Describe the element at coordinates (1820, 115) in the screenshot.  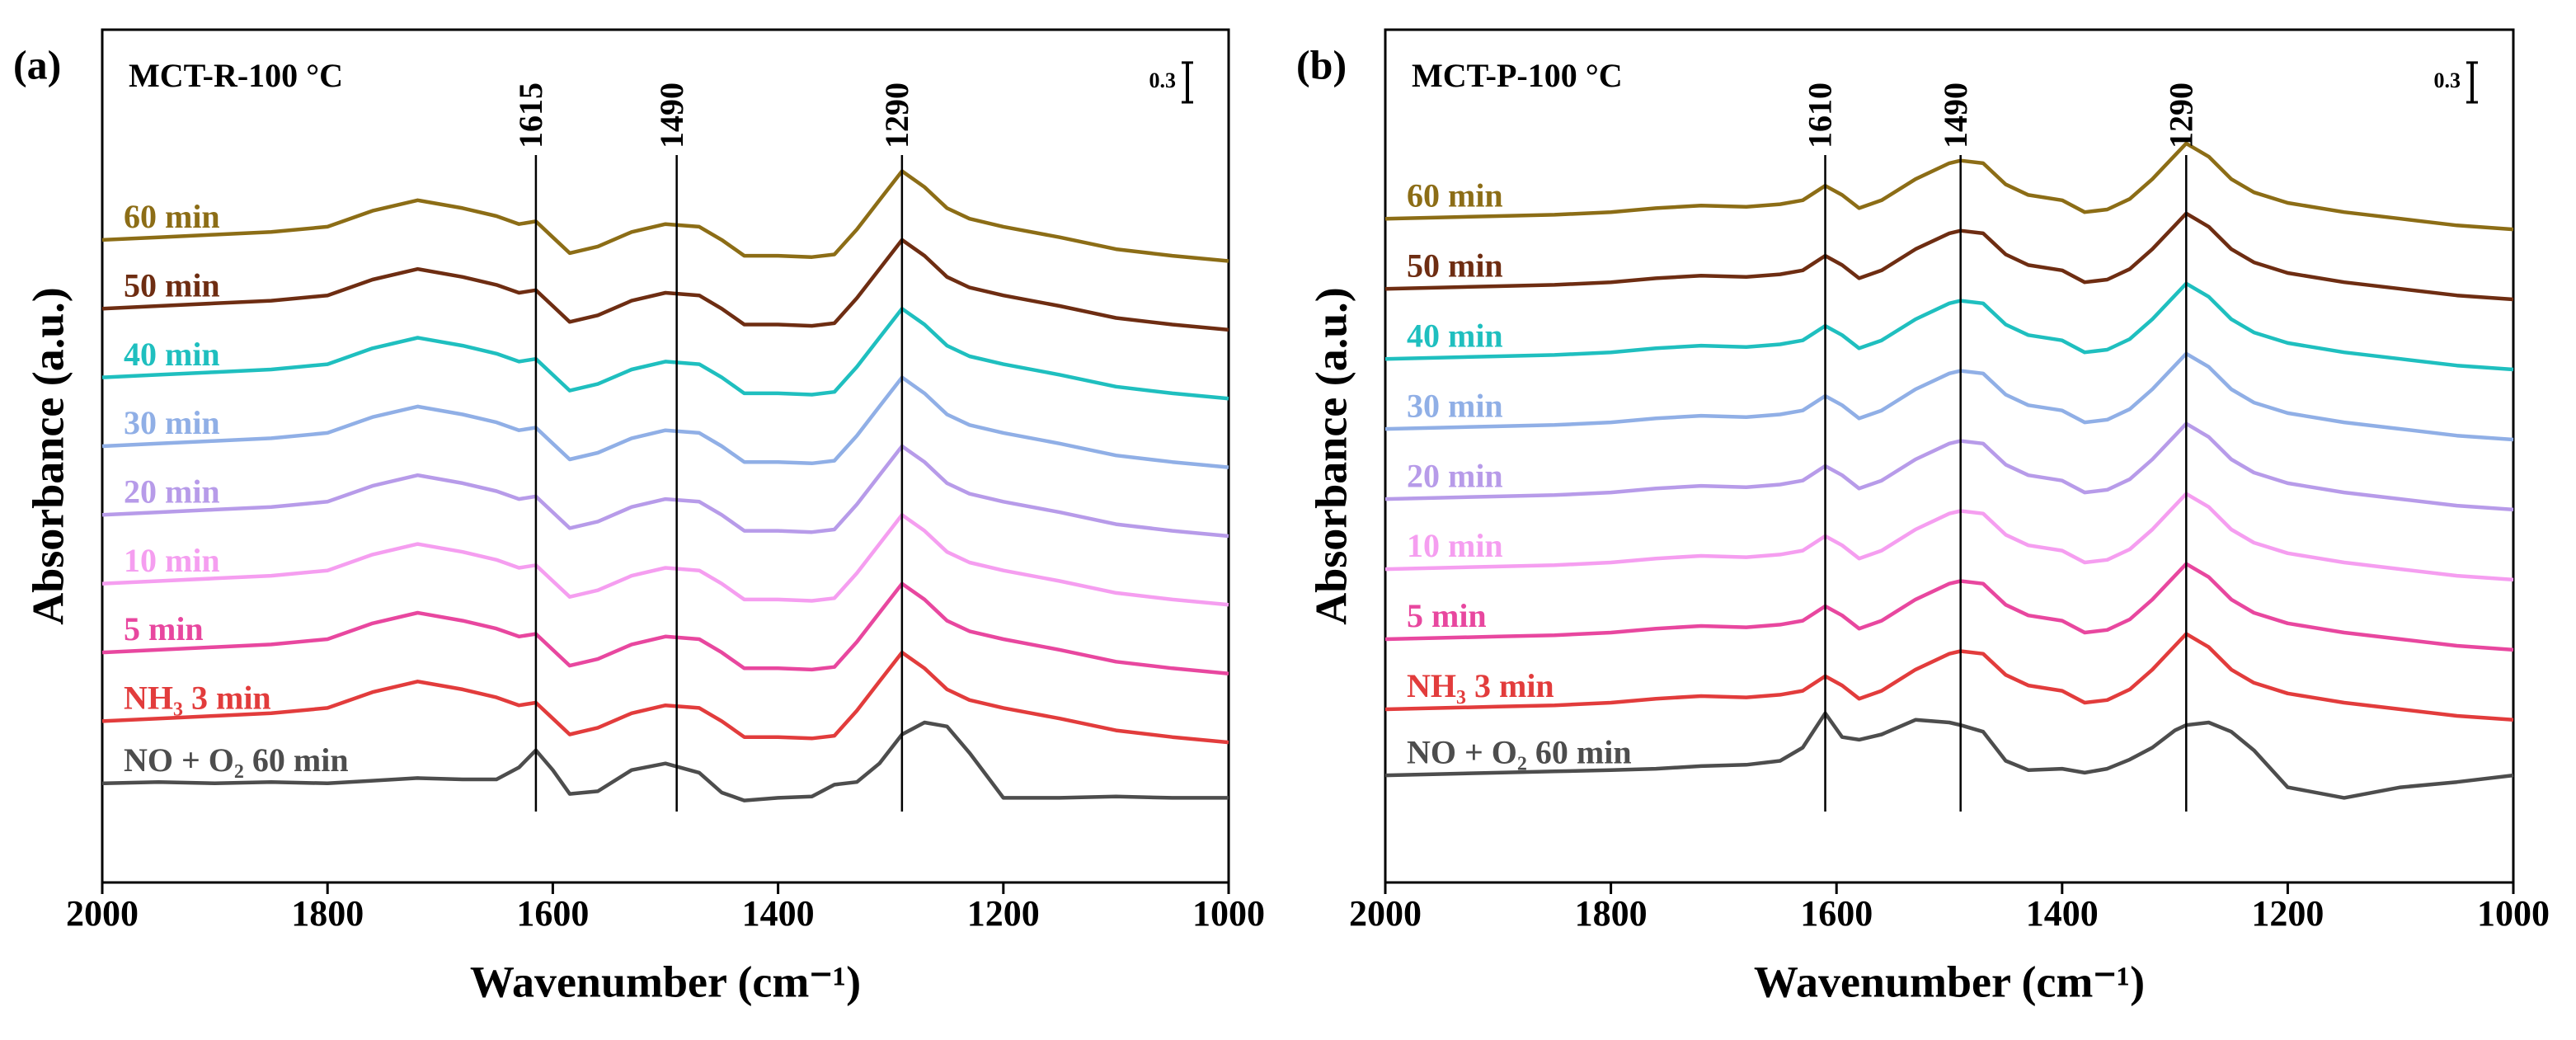
I see `peak-label: 1610` at that location.